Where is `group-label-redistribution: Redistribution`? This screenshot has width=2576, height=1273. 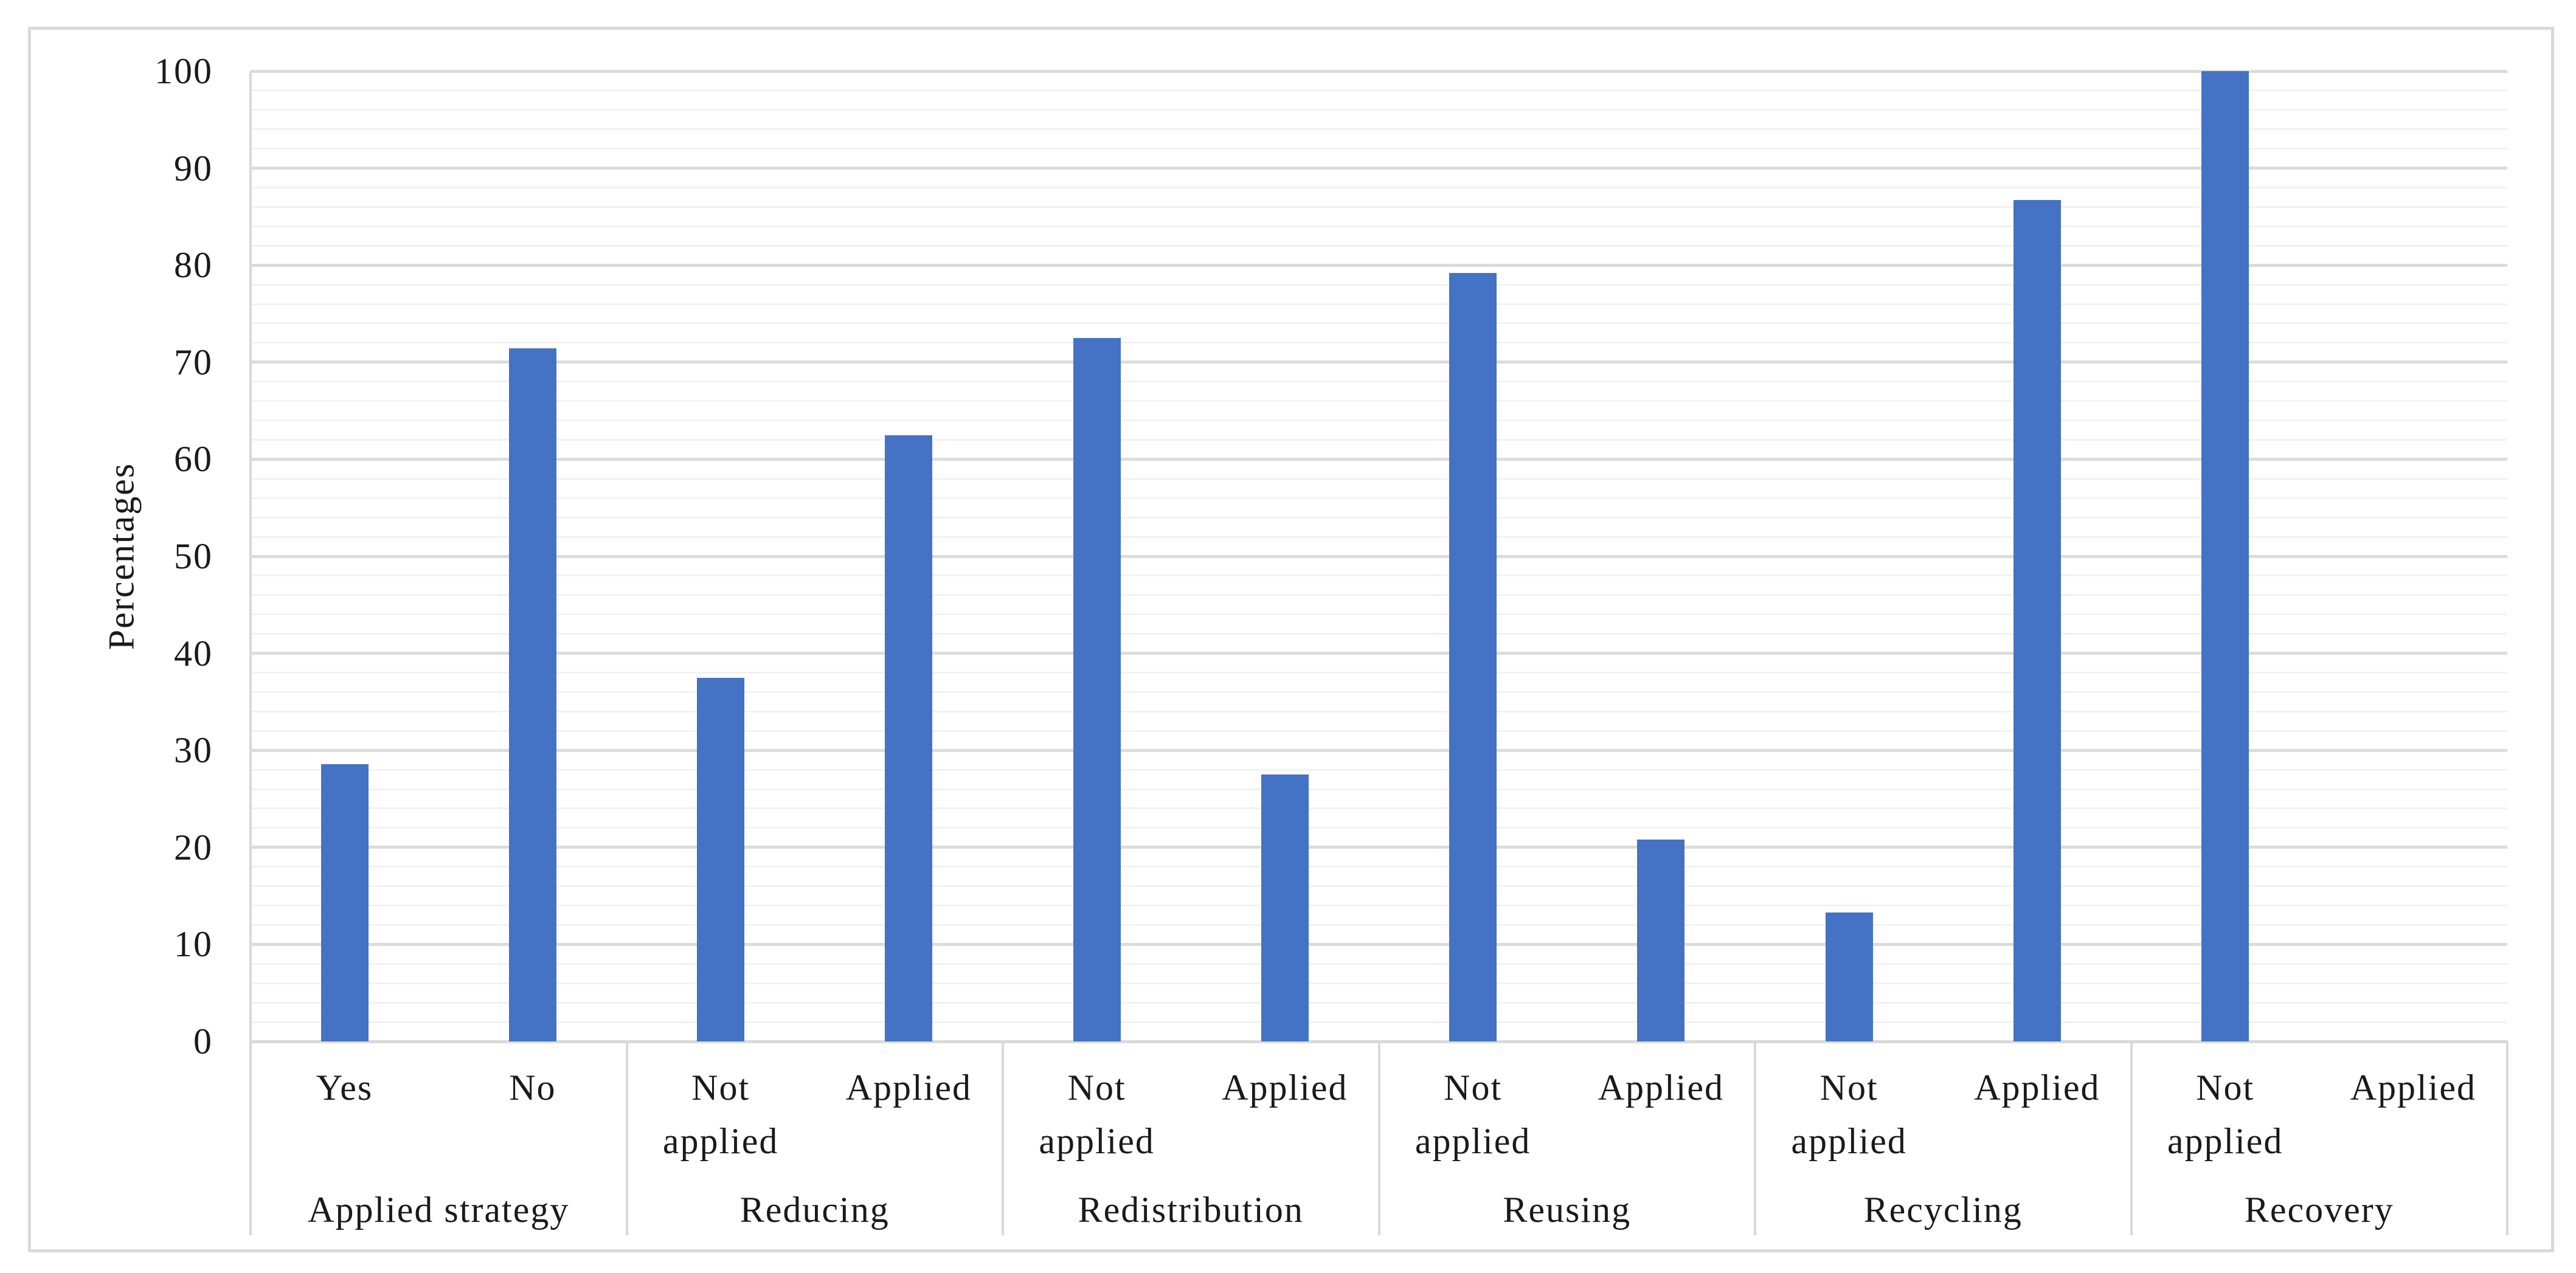 group-label-redistribution: Redistribution is located at coordinates (1191, 1210).